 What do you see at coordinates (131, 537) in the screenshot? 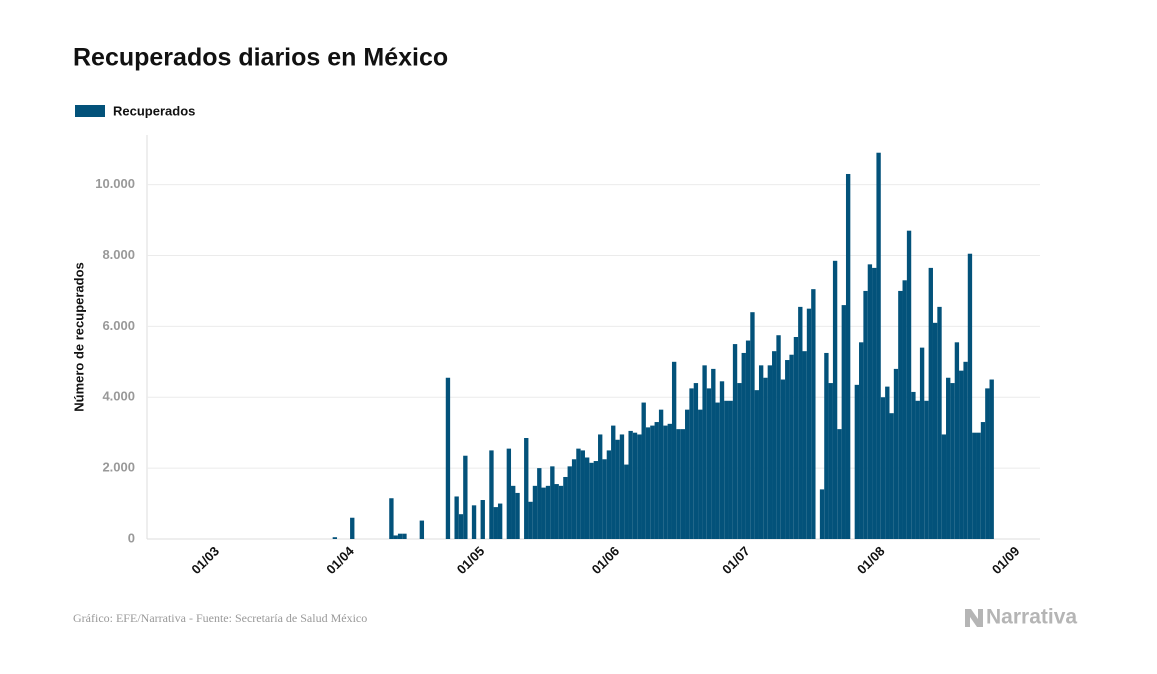
I see `y-tick-label: 0` at bounding box center [131, 537].